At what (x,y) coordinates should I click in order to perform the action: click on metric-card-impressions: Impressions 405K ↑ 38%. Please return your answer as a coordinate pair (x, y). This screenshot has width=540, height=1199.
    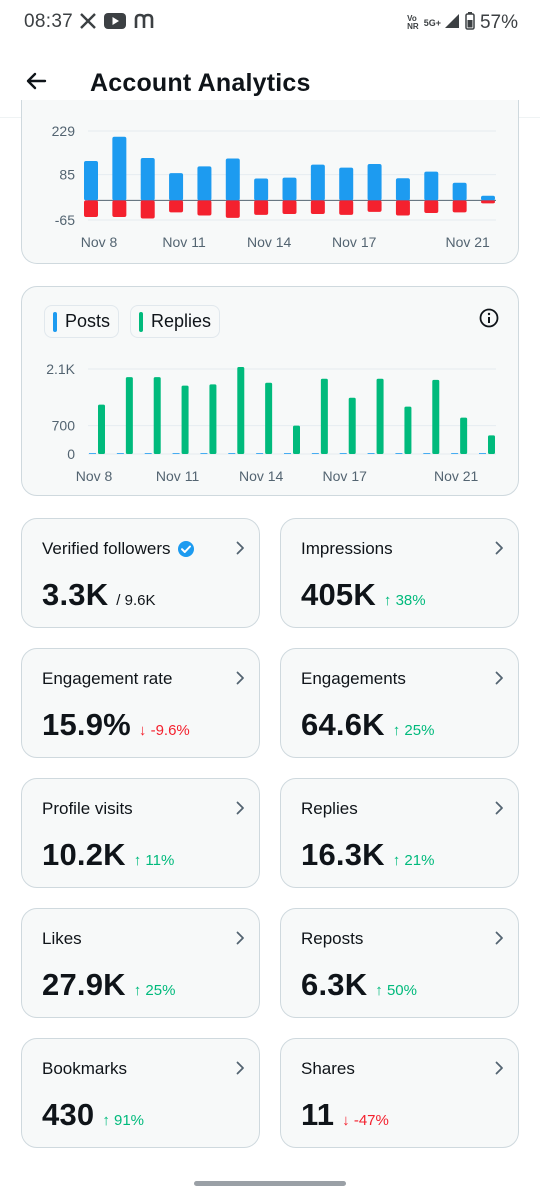
    Looking at the image, I should click on (399, 573).